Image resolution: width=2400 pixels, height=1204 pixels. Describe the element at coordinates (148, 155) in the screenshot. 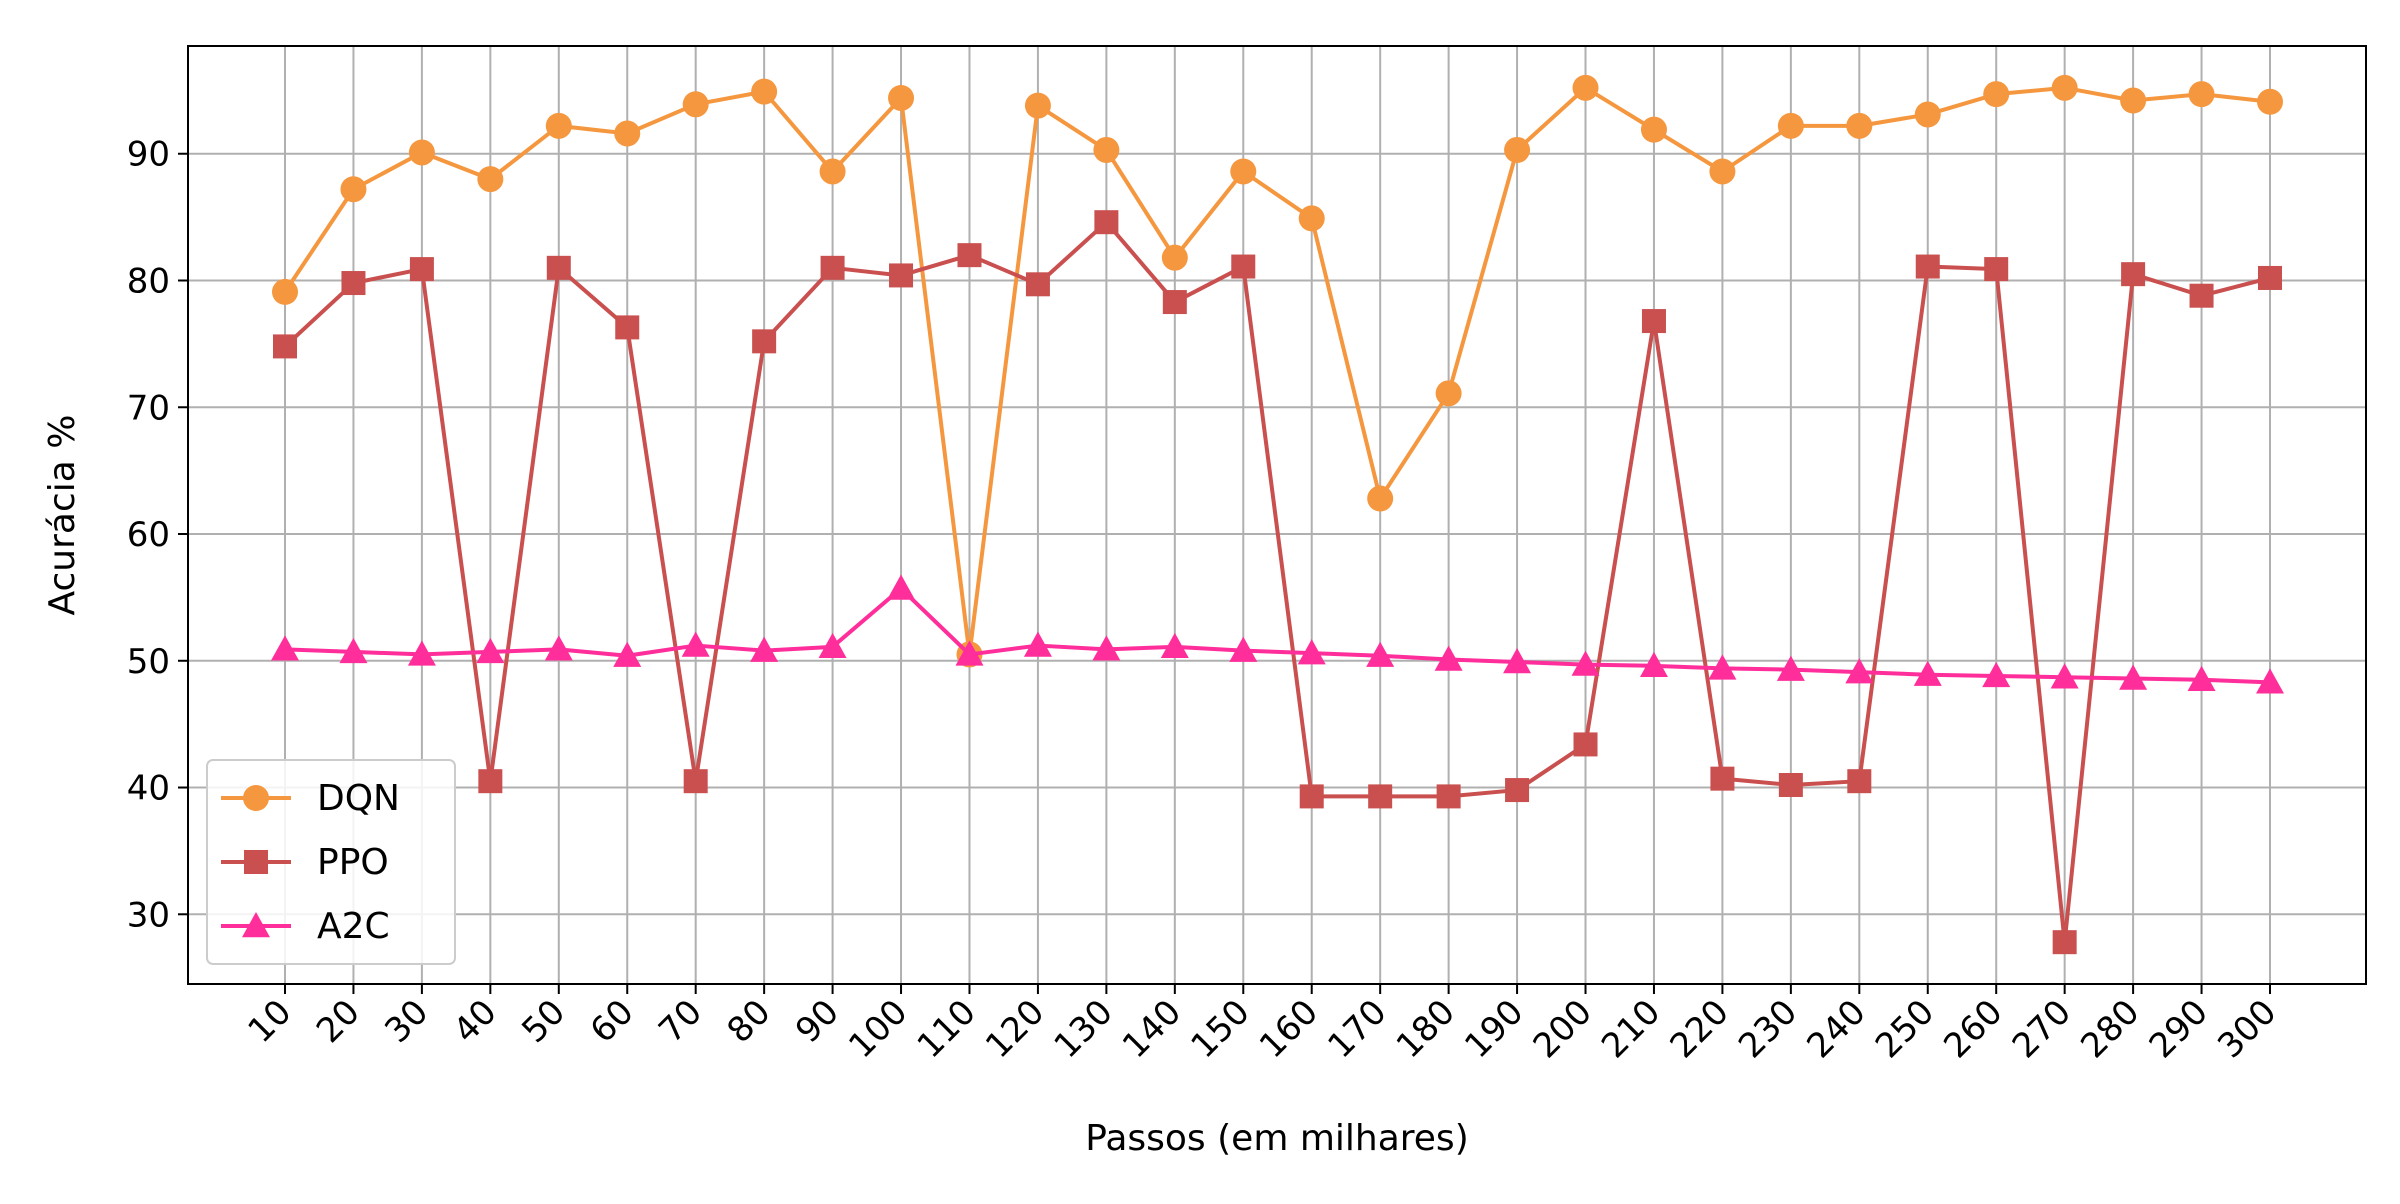

I see `y-tick-label: 90` at that location.